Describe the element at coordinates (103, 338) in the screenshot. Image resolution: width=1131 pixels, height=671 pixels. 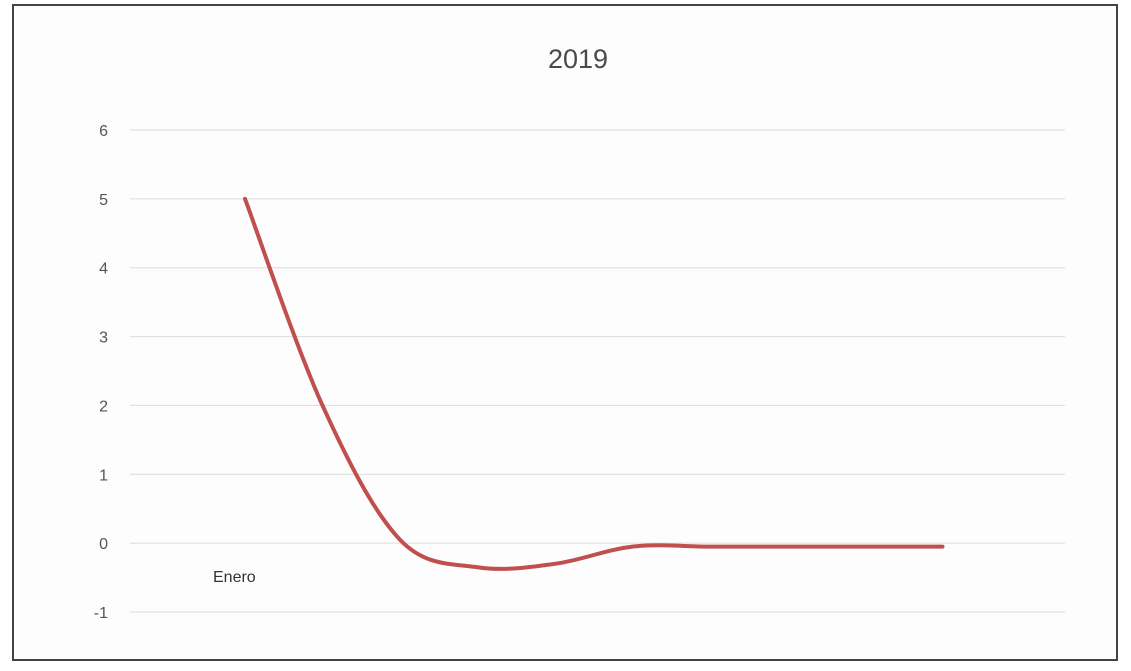
I see `y-tick-label: 3` at that location.